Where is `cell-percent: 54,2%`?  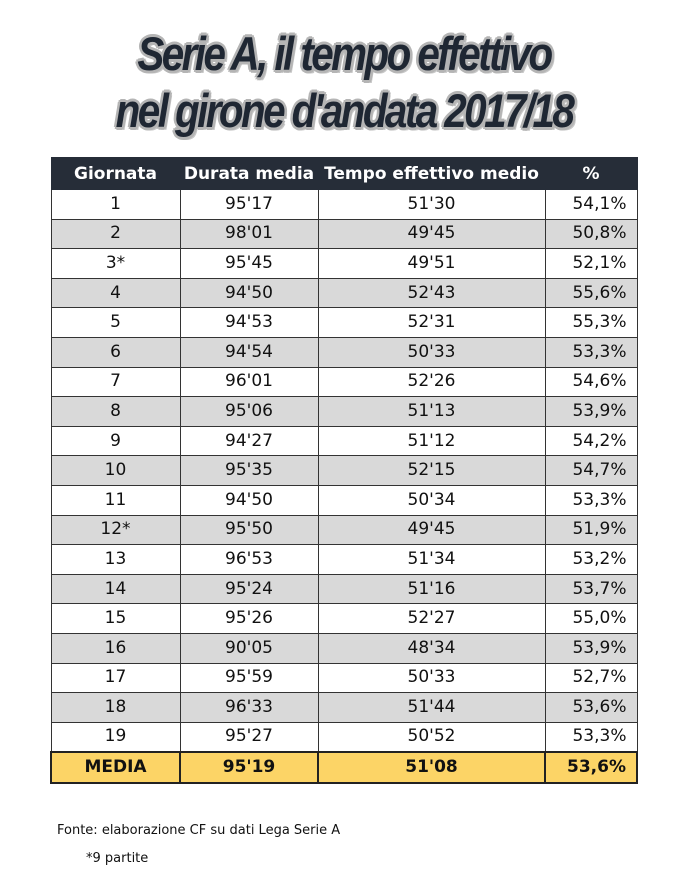 cell-percent: 54,2% is located at coordinates (591, 441).